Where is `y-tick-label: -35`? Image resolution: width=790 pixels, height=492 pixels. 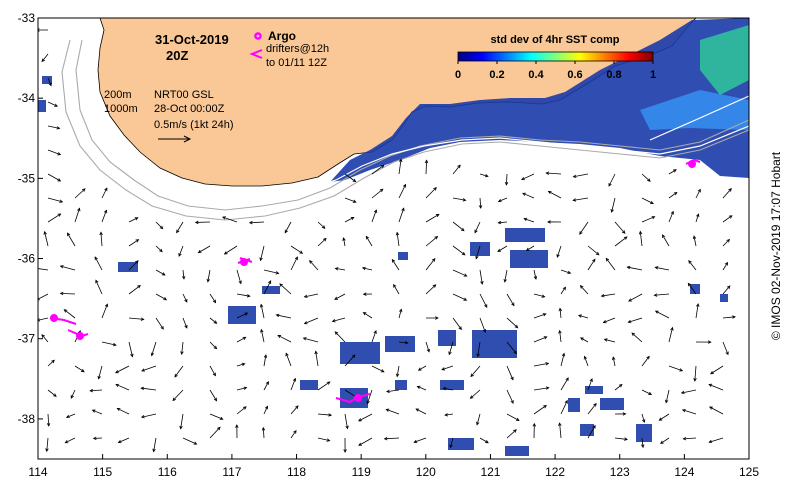 y-tick-label: -35 is located at coordinates (27, 178).